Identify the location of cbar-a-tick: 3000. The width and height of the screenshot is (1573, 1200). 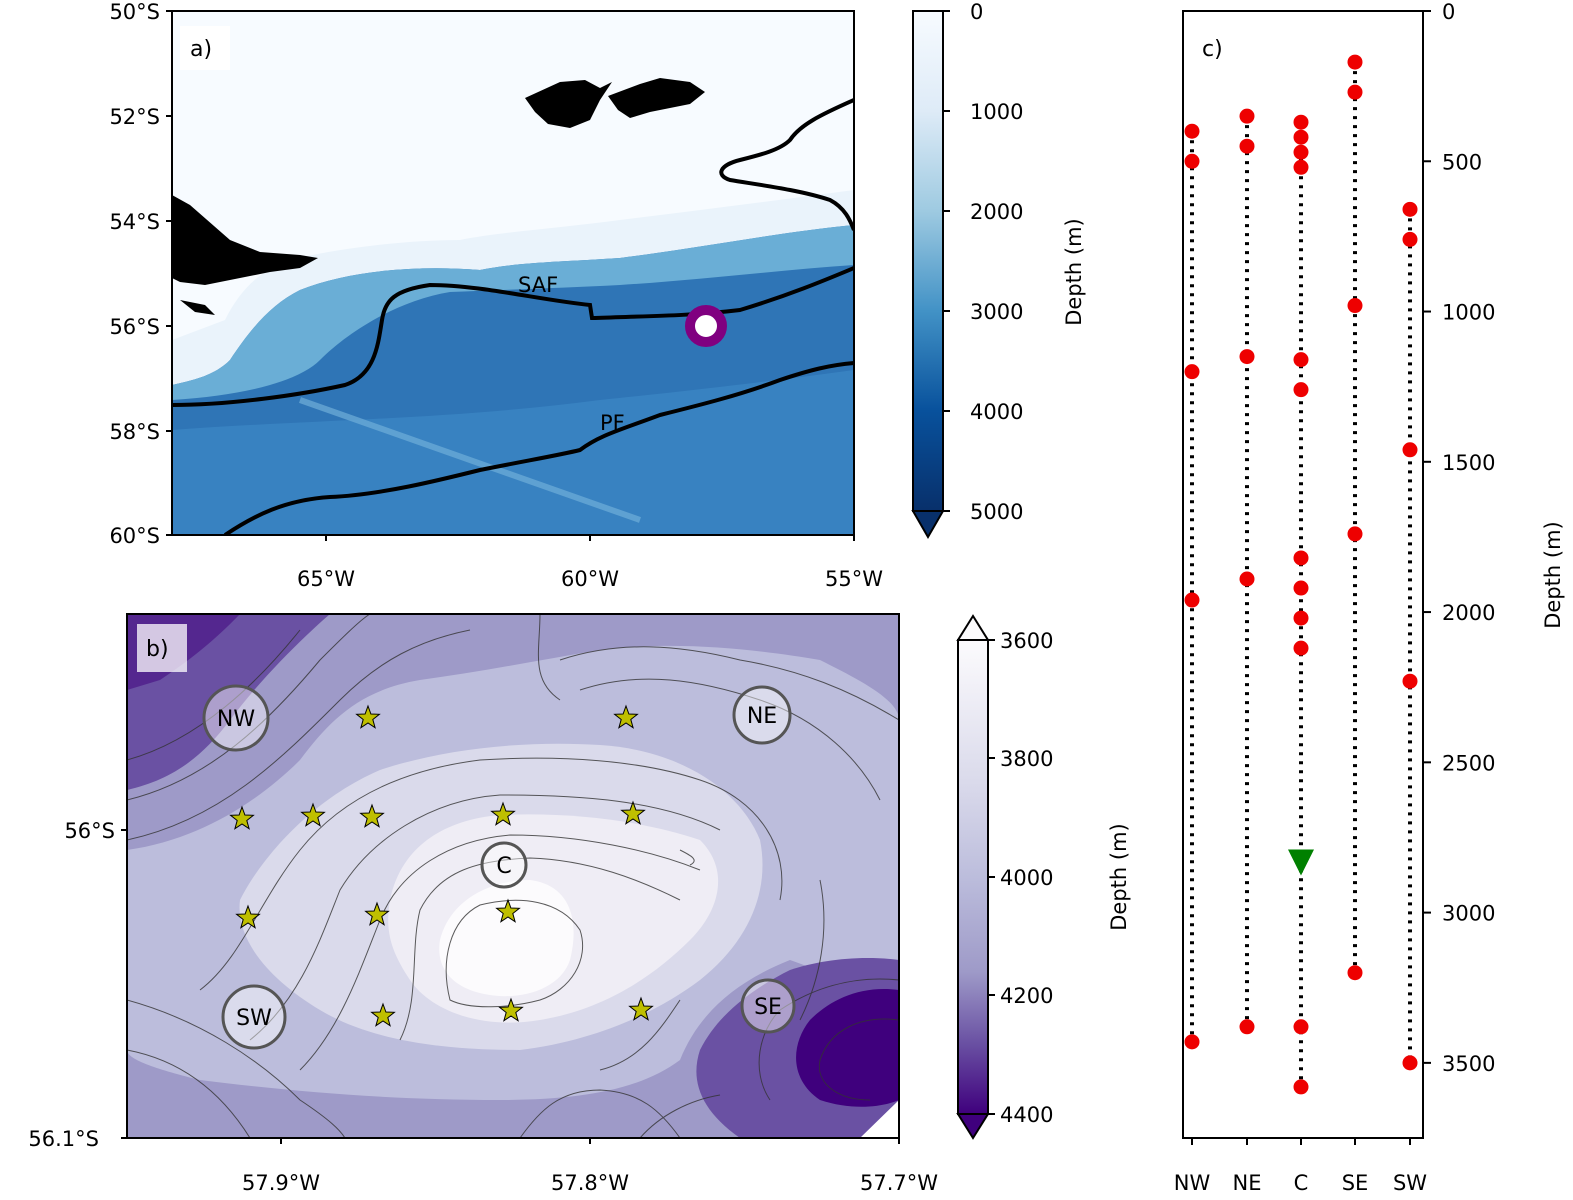
(996, 312).